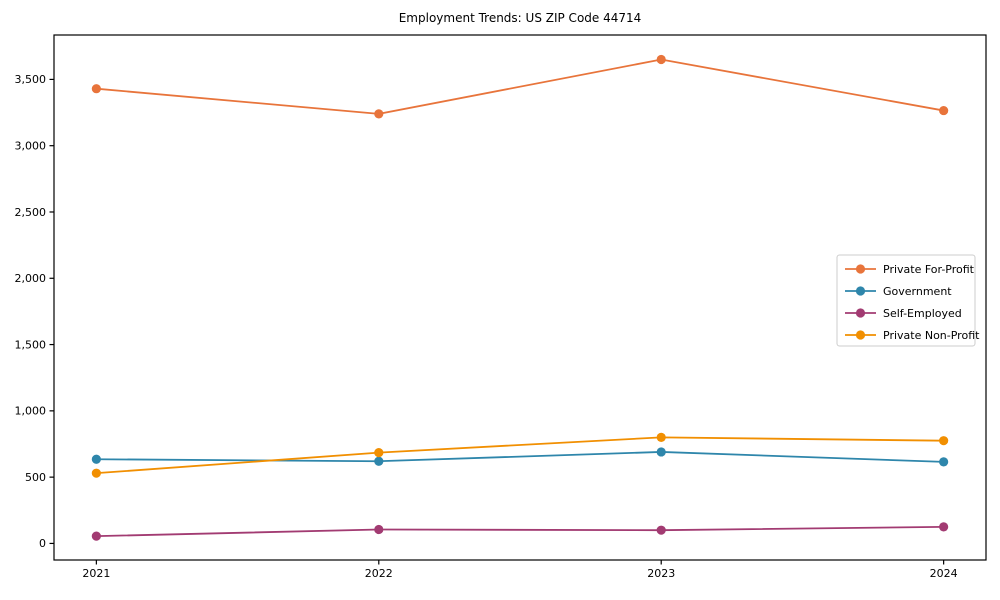 This screenshot has width=1000, height=600. I want to click on y-axis-tick-label: 2,000, so click(31, 278).